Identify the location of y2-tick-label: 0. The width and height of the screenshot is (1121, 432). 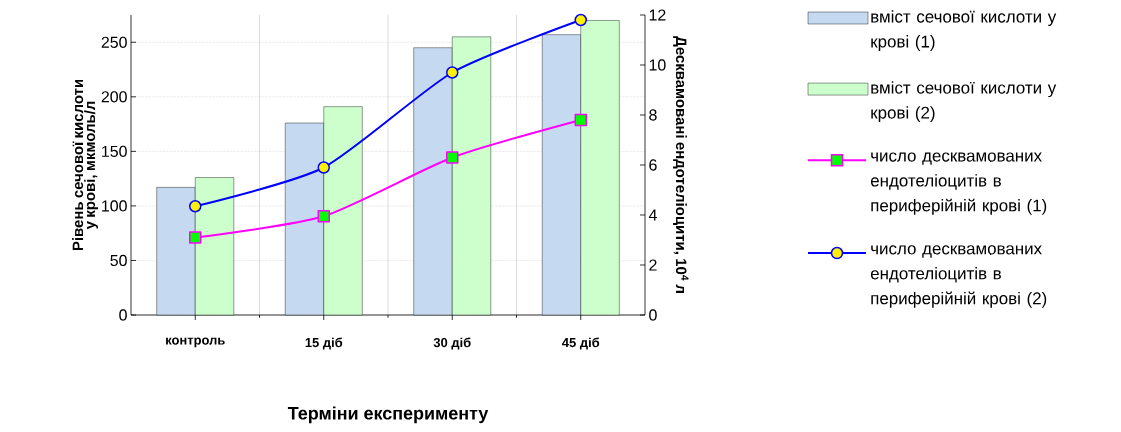
(653, 315).